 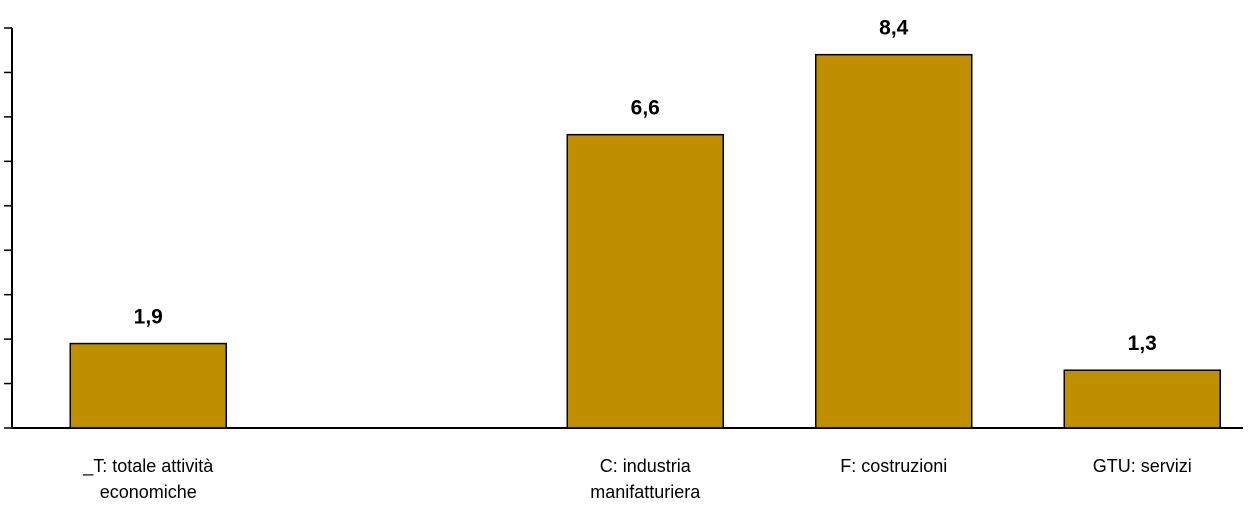 What do you see at coordinates (148, 317) in the screenshot?
I see `bar-value-label: 1,9` at bounding box center [148, 317].